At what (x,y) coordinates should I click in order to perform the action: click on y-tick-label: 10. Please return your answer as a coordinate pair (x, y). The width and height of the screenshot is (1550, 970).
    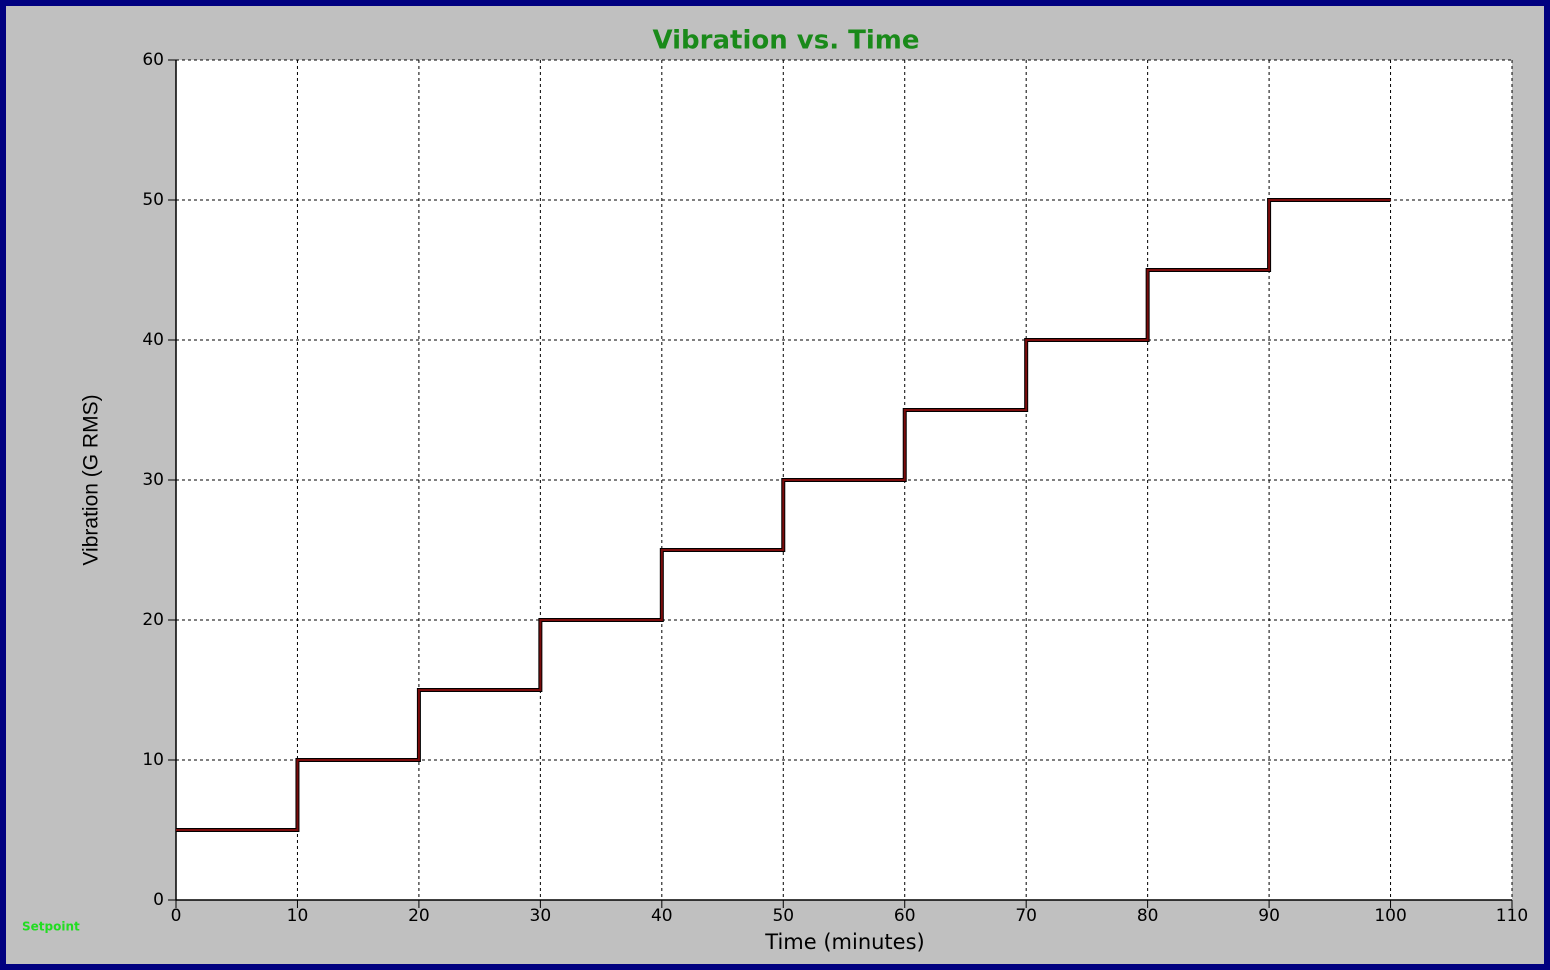
    Looking at the image, I should click on (153, 760).